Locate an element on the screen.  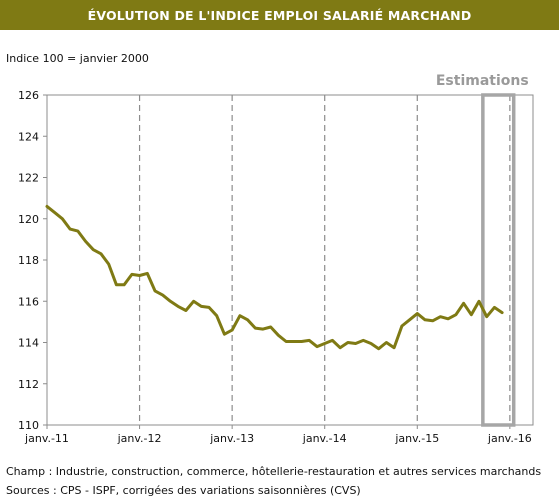
y-tick-label: 118 is located at coordinates (28, 260).